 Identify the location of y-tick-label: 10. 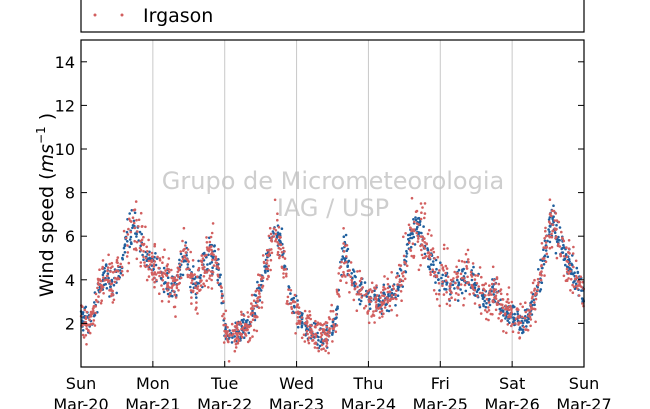
(65, 149).